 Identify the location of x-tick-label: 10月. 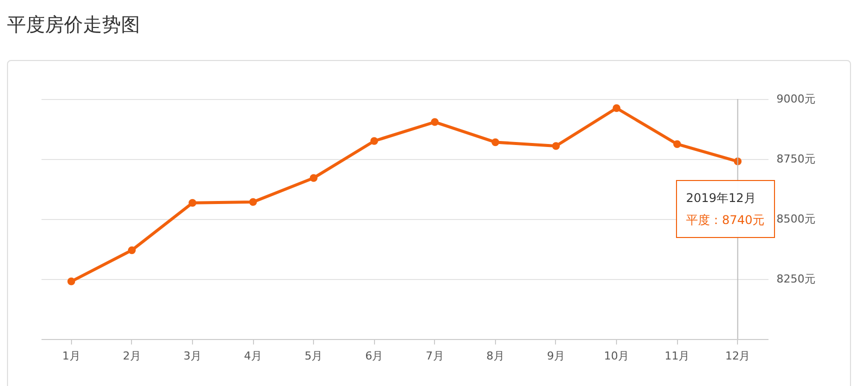
(617, 356).